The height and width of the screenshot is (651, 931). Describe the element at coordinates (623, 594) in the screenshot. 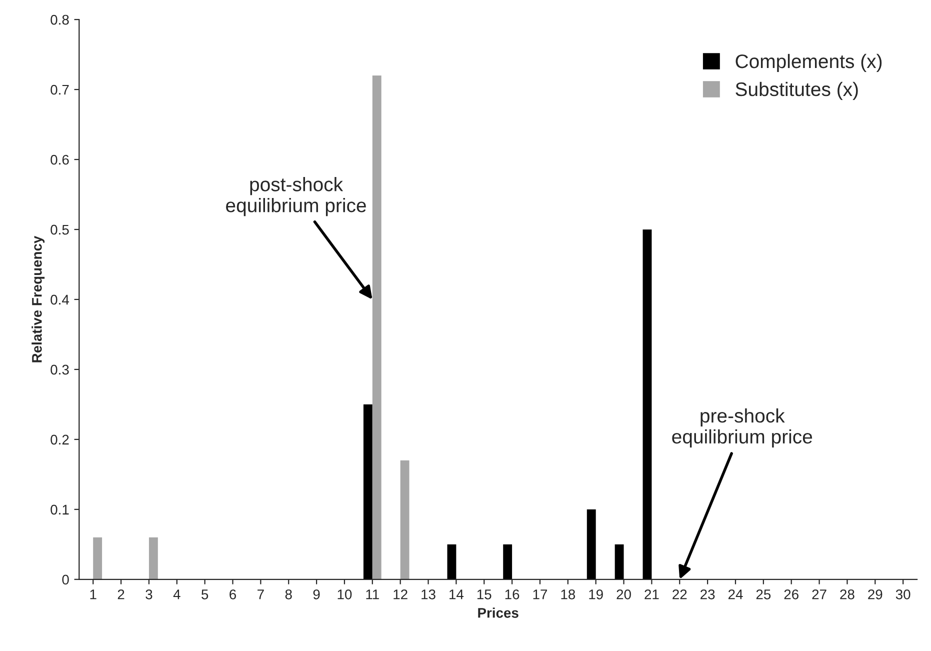

I see `x-tick-label: 20` at that location.